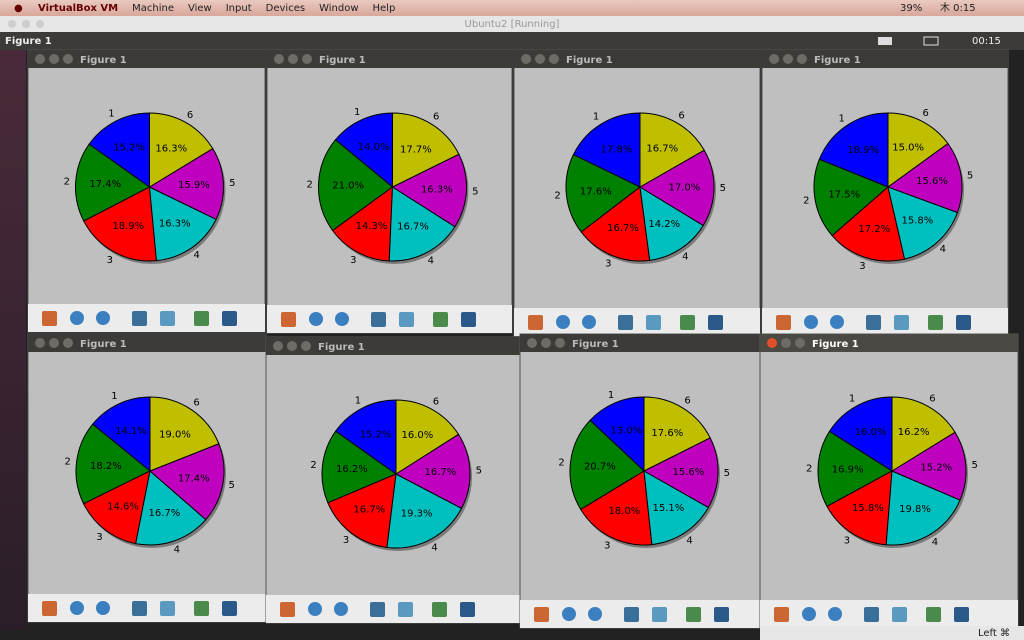 The width and height of the screenshot is (1024, 640). I want to click on menu-item: Devices, so click(285, 8).